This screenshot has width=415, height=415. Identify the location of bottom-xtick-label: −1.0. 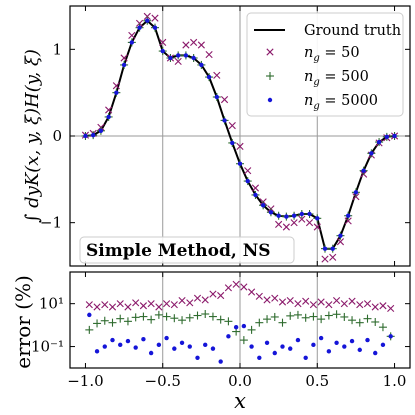
(85, 381).